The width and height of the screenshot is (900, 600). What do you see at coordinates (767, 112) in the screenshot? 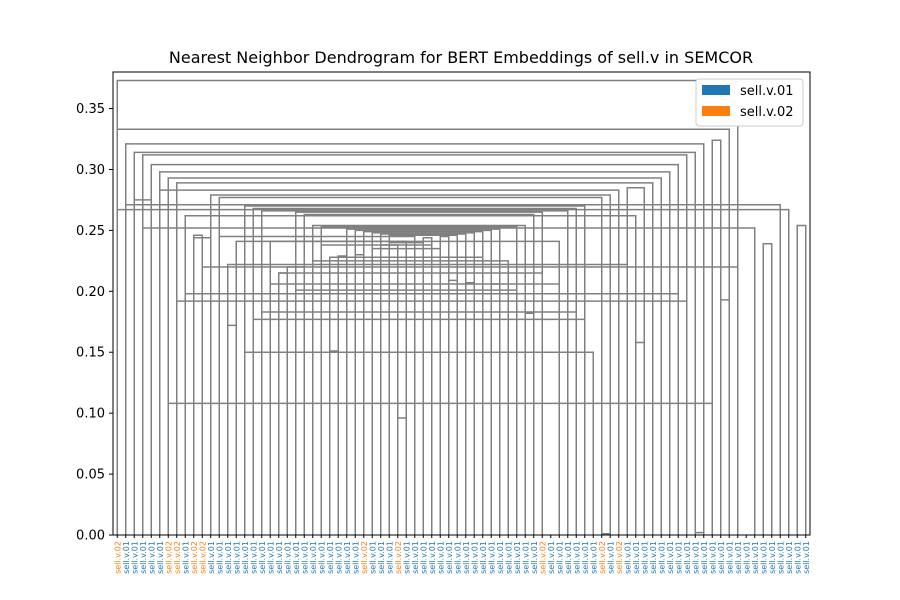
I see `legend-label-sell-v02: sell.v.02` at bounding box center [767, 112].